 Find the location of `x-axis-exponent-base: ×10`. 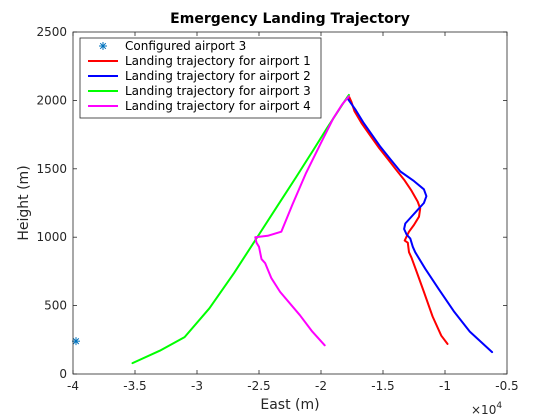

x-axis-exponent-base: ×10 is located at coordinates (483, 410).